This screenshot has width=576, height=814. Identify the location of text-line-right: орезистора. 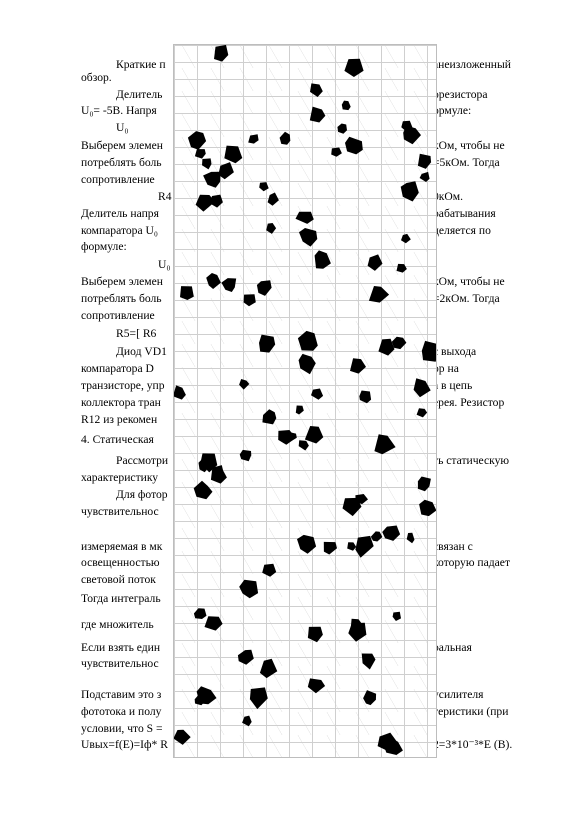
(460, 94).